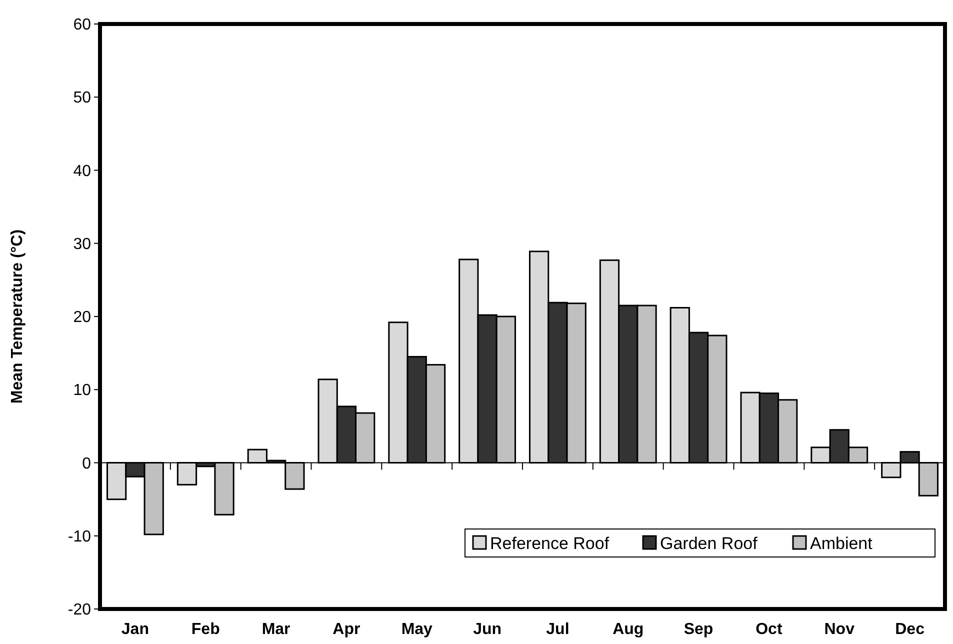  Describe the element at coordinates (276, 629) in the screenshot. I see `x-tick-label: Mar` at that location.